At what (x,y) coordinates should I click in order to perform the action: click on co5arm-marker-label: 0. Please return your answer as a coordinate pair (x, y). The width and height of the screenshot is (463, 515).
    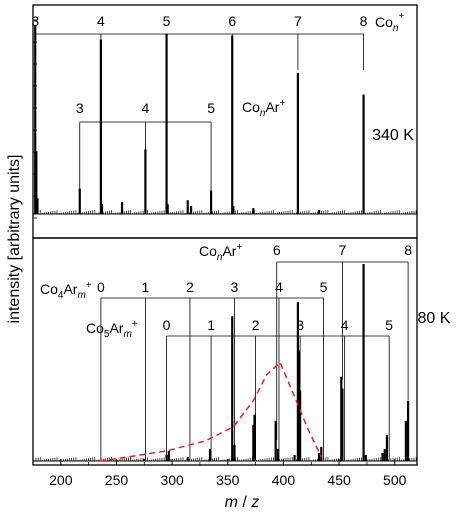
    Looking at the image, I should click on (167, 325).